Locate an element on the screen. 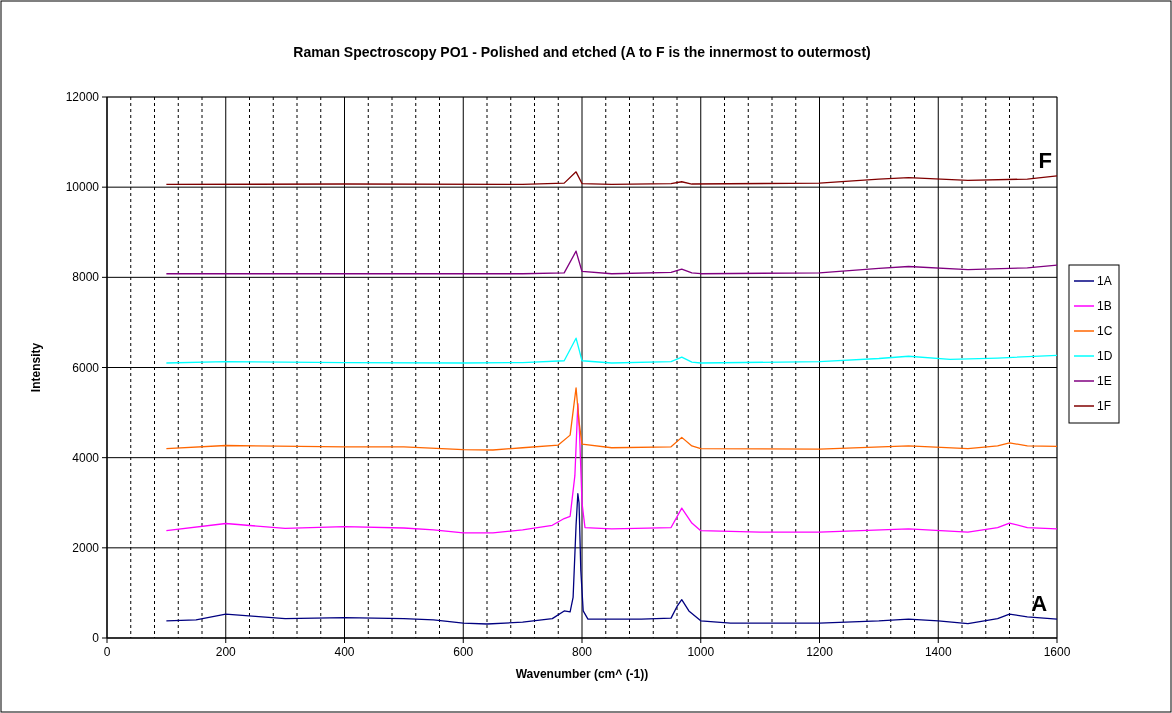  x-tick-label: 800 is located at coordinates (582, 652).